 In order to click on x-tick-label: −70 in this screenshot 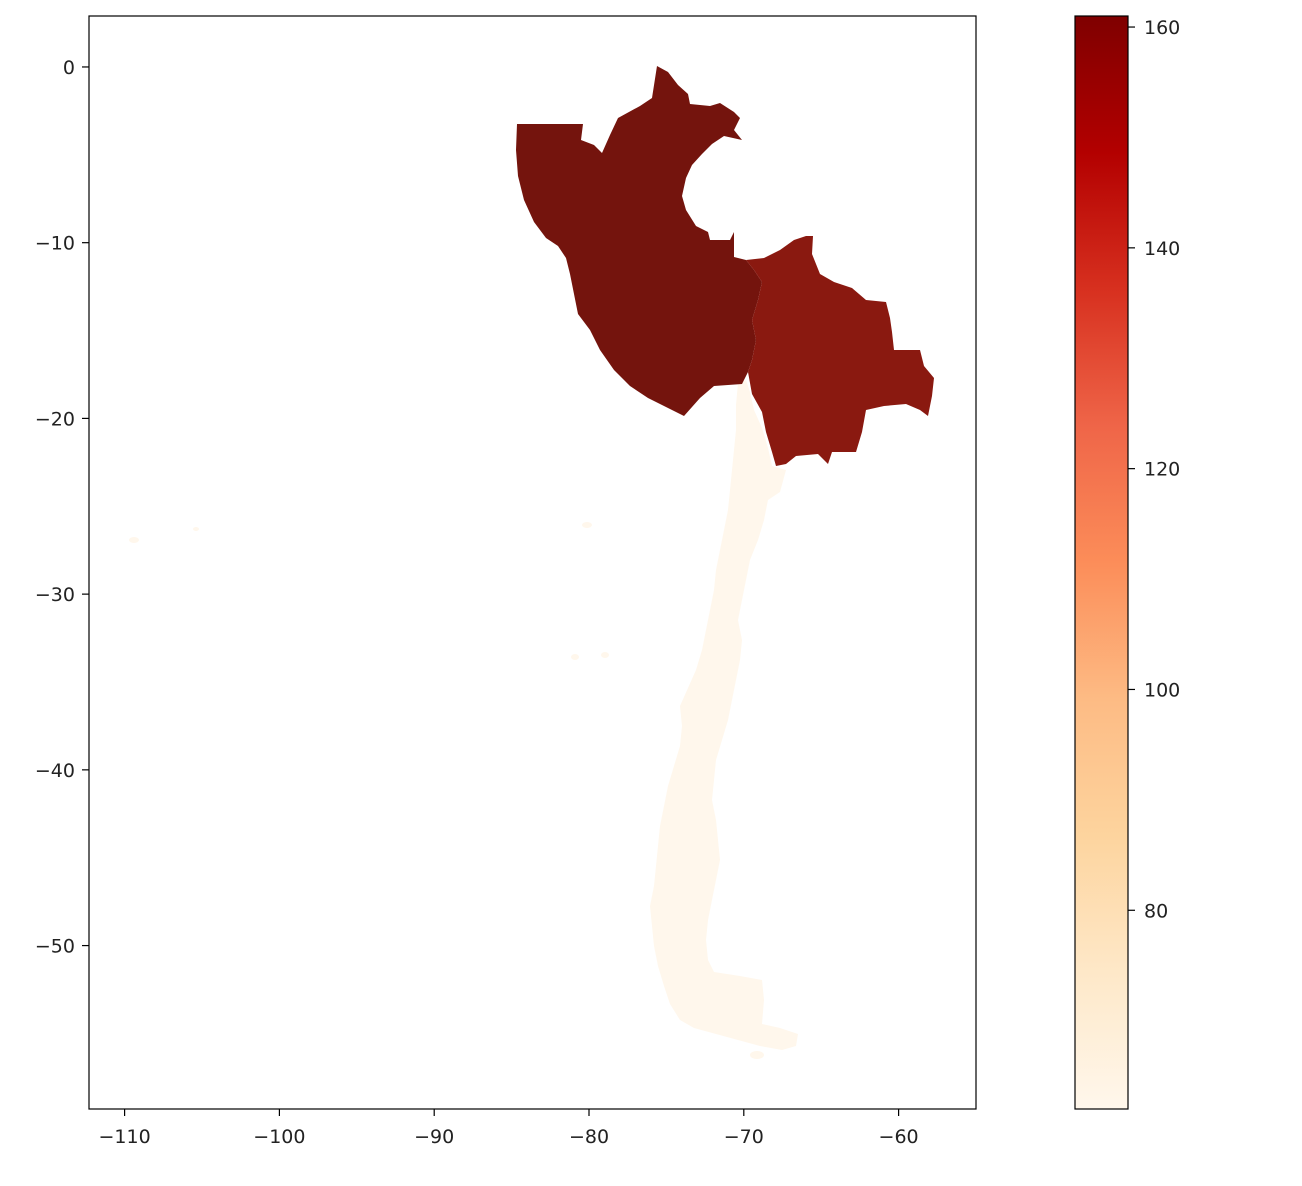, I will do `click(744, 1137)`.